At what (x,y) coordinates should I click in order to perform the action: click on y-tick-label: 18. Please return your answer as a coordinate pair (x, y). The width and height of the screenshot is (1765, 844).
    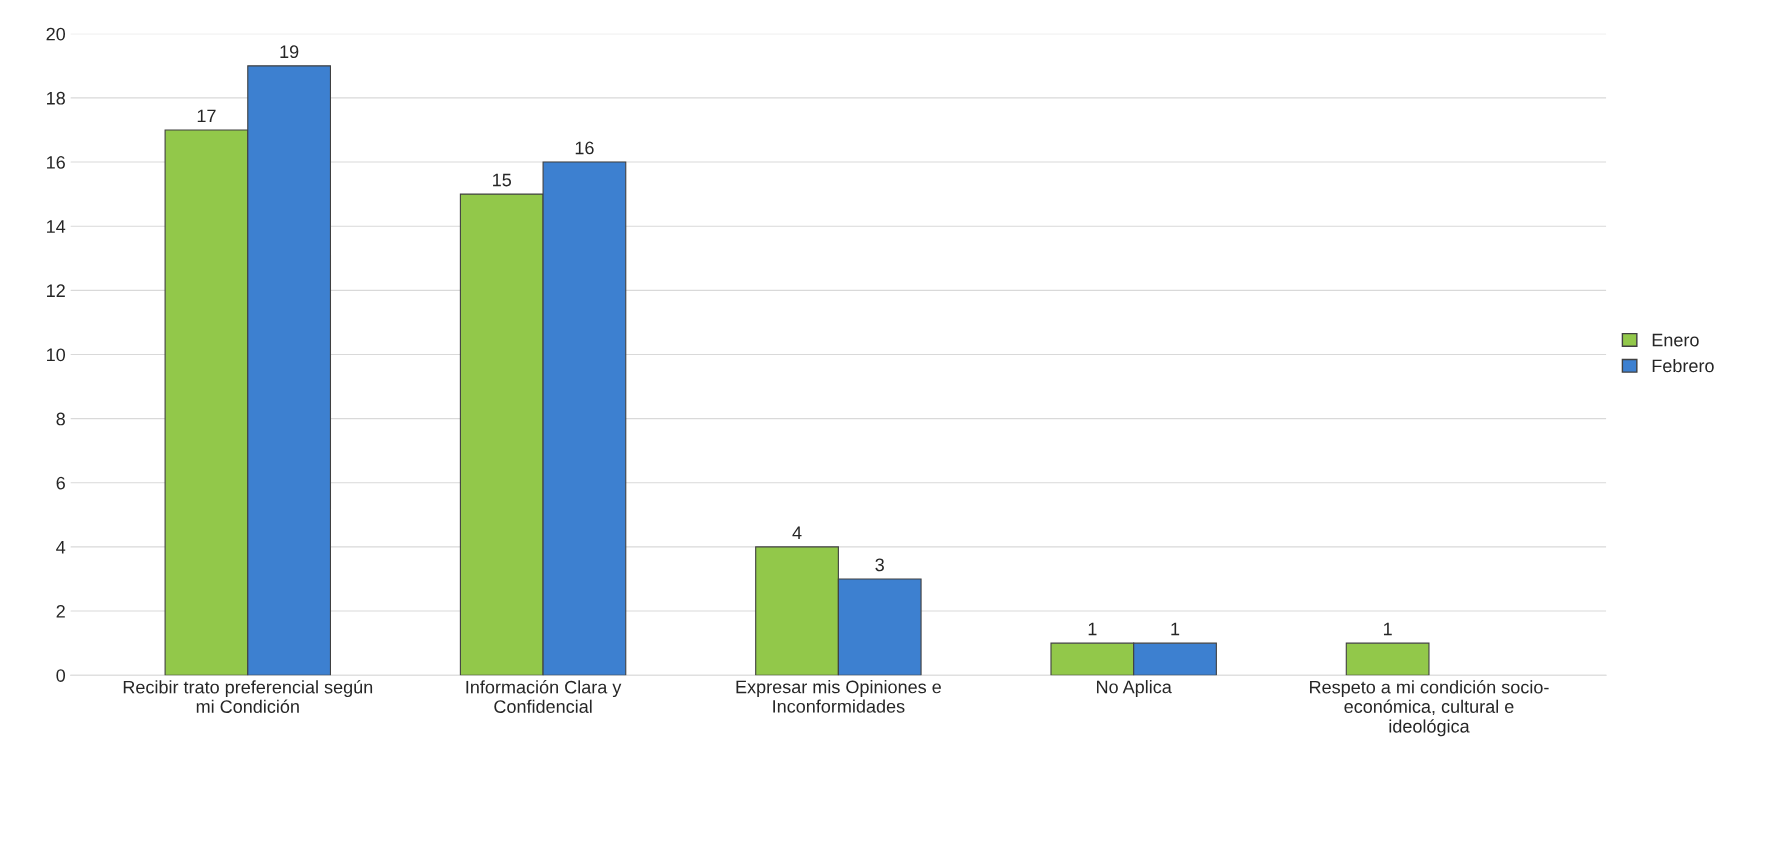
    Looking at the image, I should click on (56, 98).